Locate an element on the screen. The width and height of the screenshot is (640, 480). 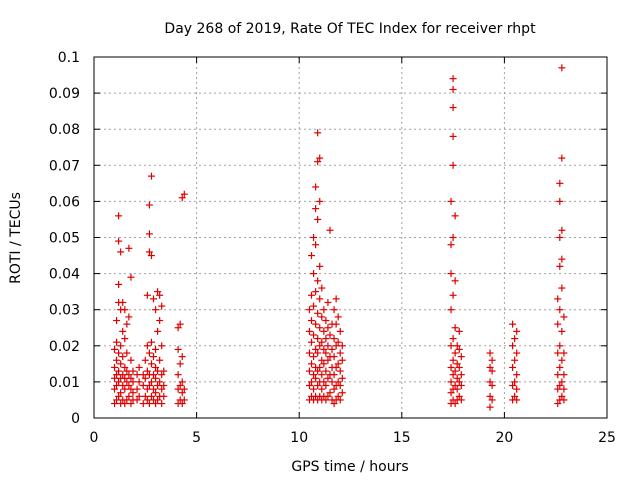
x-axis-label: GPS time / hours is located at coordinates (349, 467).